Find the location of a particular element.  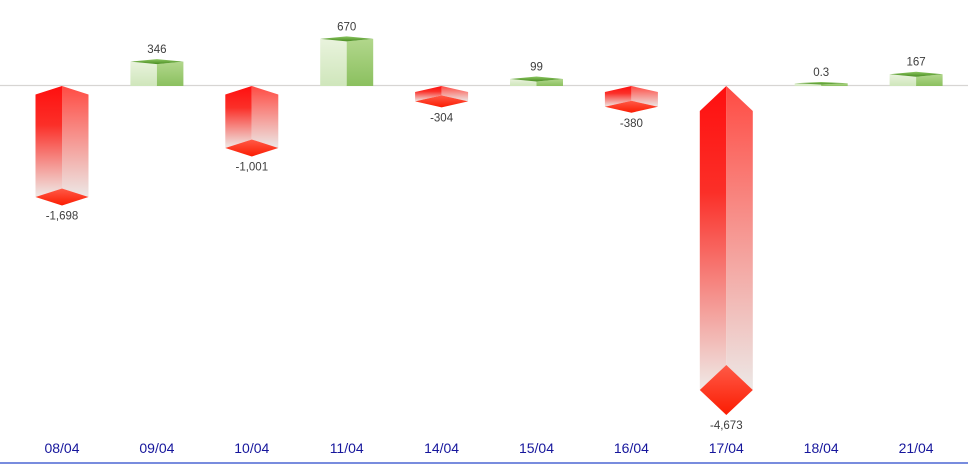

category-label: 16/04 is located at coordinates (631, 448).